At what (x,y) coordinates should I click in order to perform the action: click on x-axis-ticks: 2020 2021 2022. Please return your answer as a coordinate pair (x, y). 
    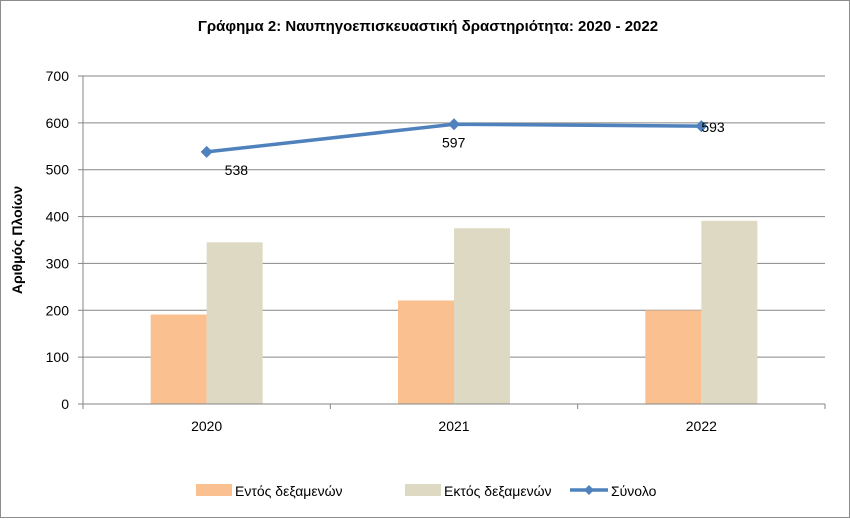
    Looking at the image, I should click on (454, 419).